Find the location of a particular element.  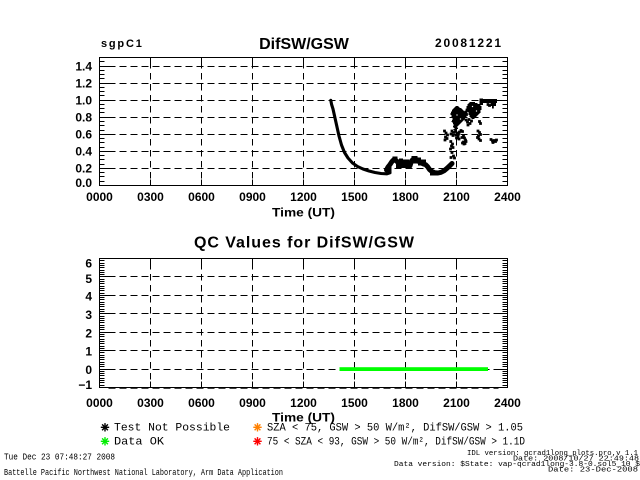

svg-text: Tue Dec 23 07:48:27 2008 is located at coordinates (59, 456).